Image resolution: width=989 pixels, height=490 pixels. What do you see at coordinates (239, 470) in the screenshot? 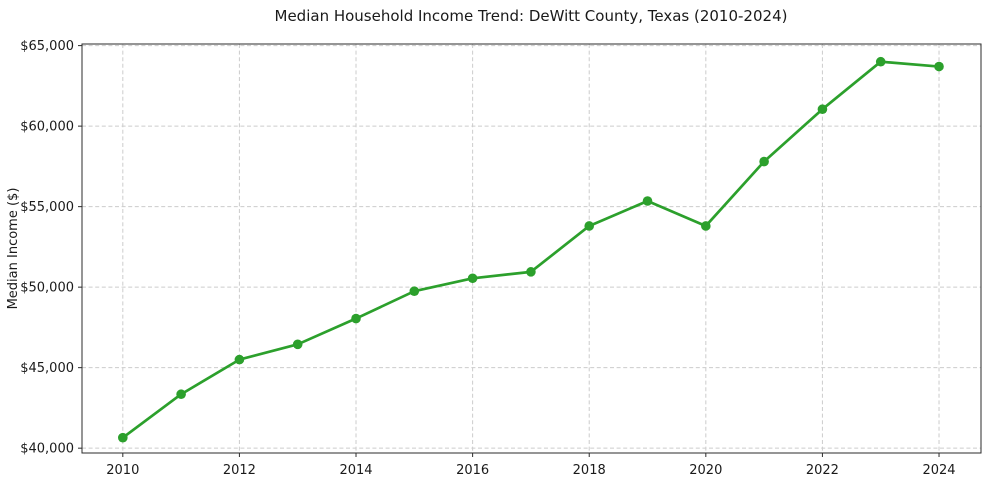
I see `x-tick-label: 2012` at bounding box center [239, 470].